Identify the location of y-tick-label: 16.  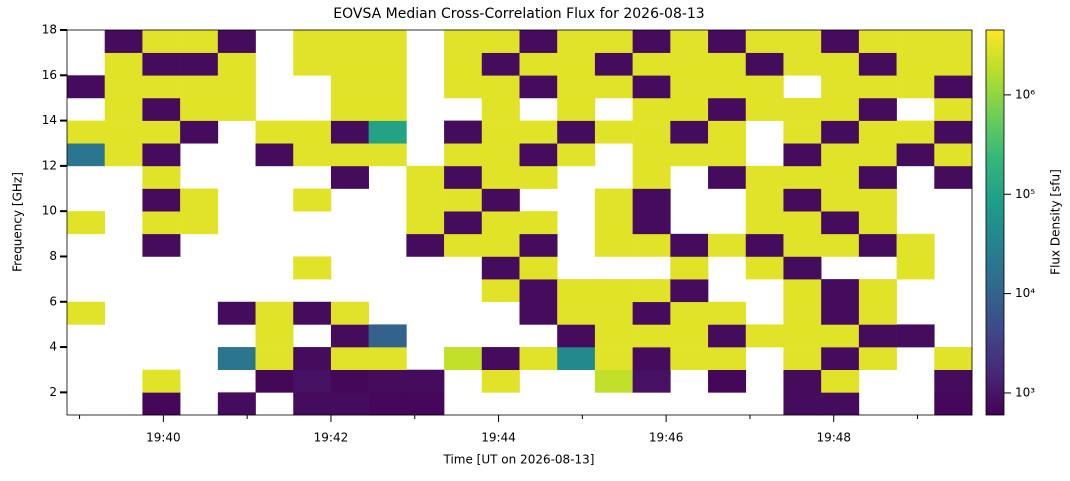
(49, 75).